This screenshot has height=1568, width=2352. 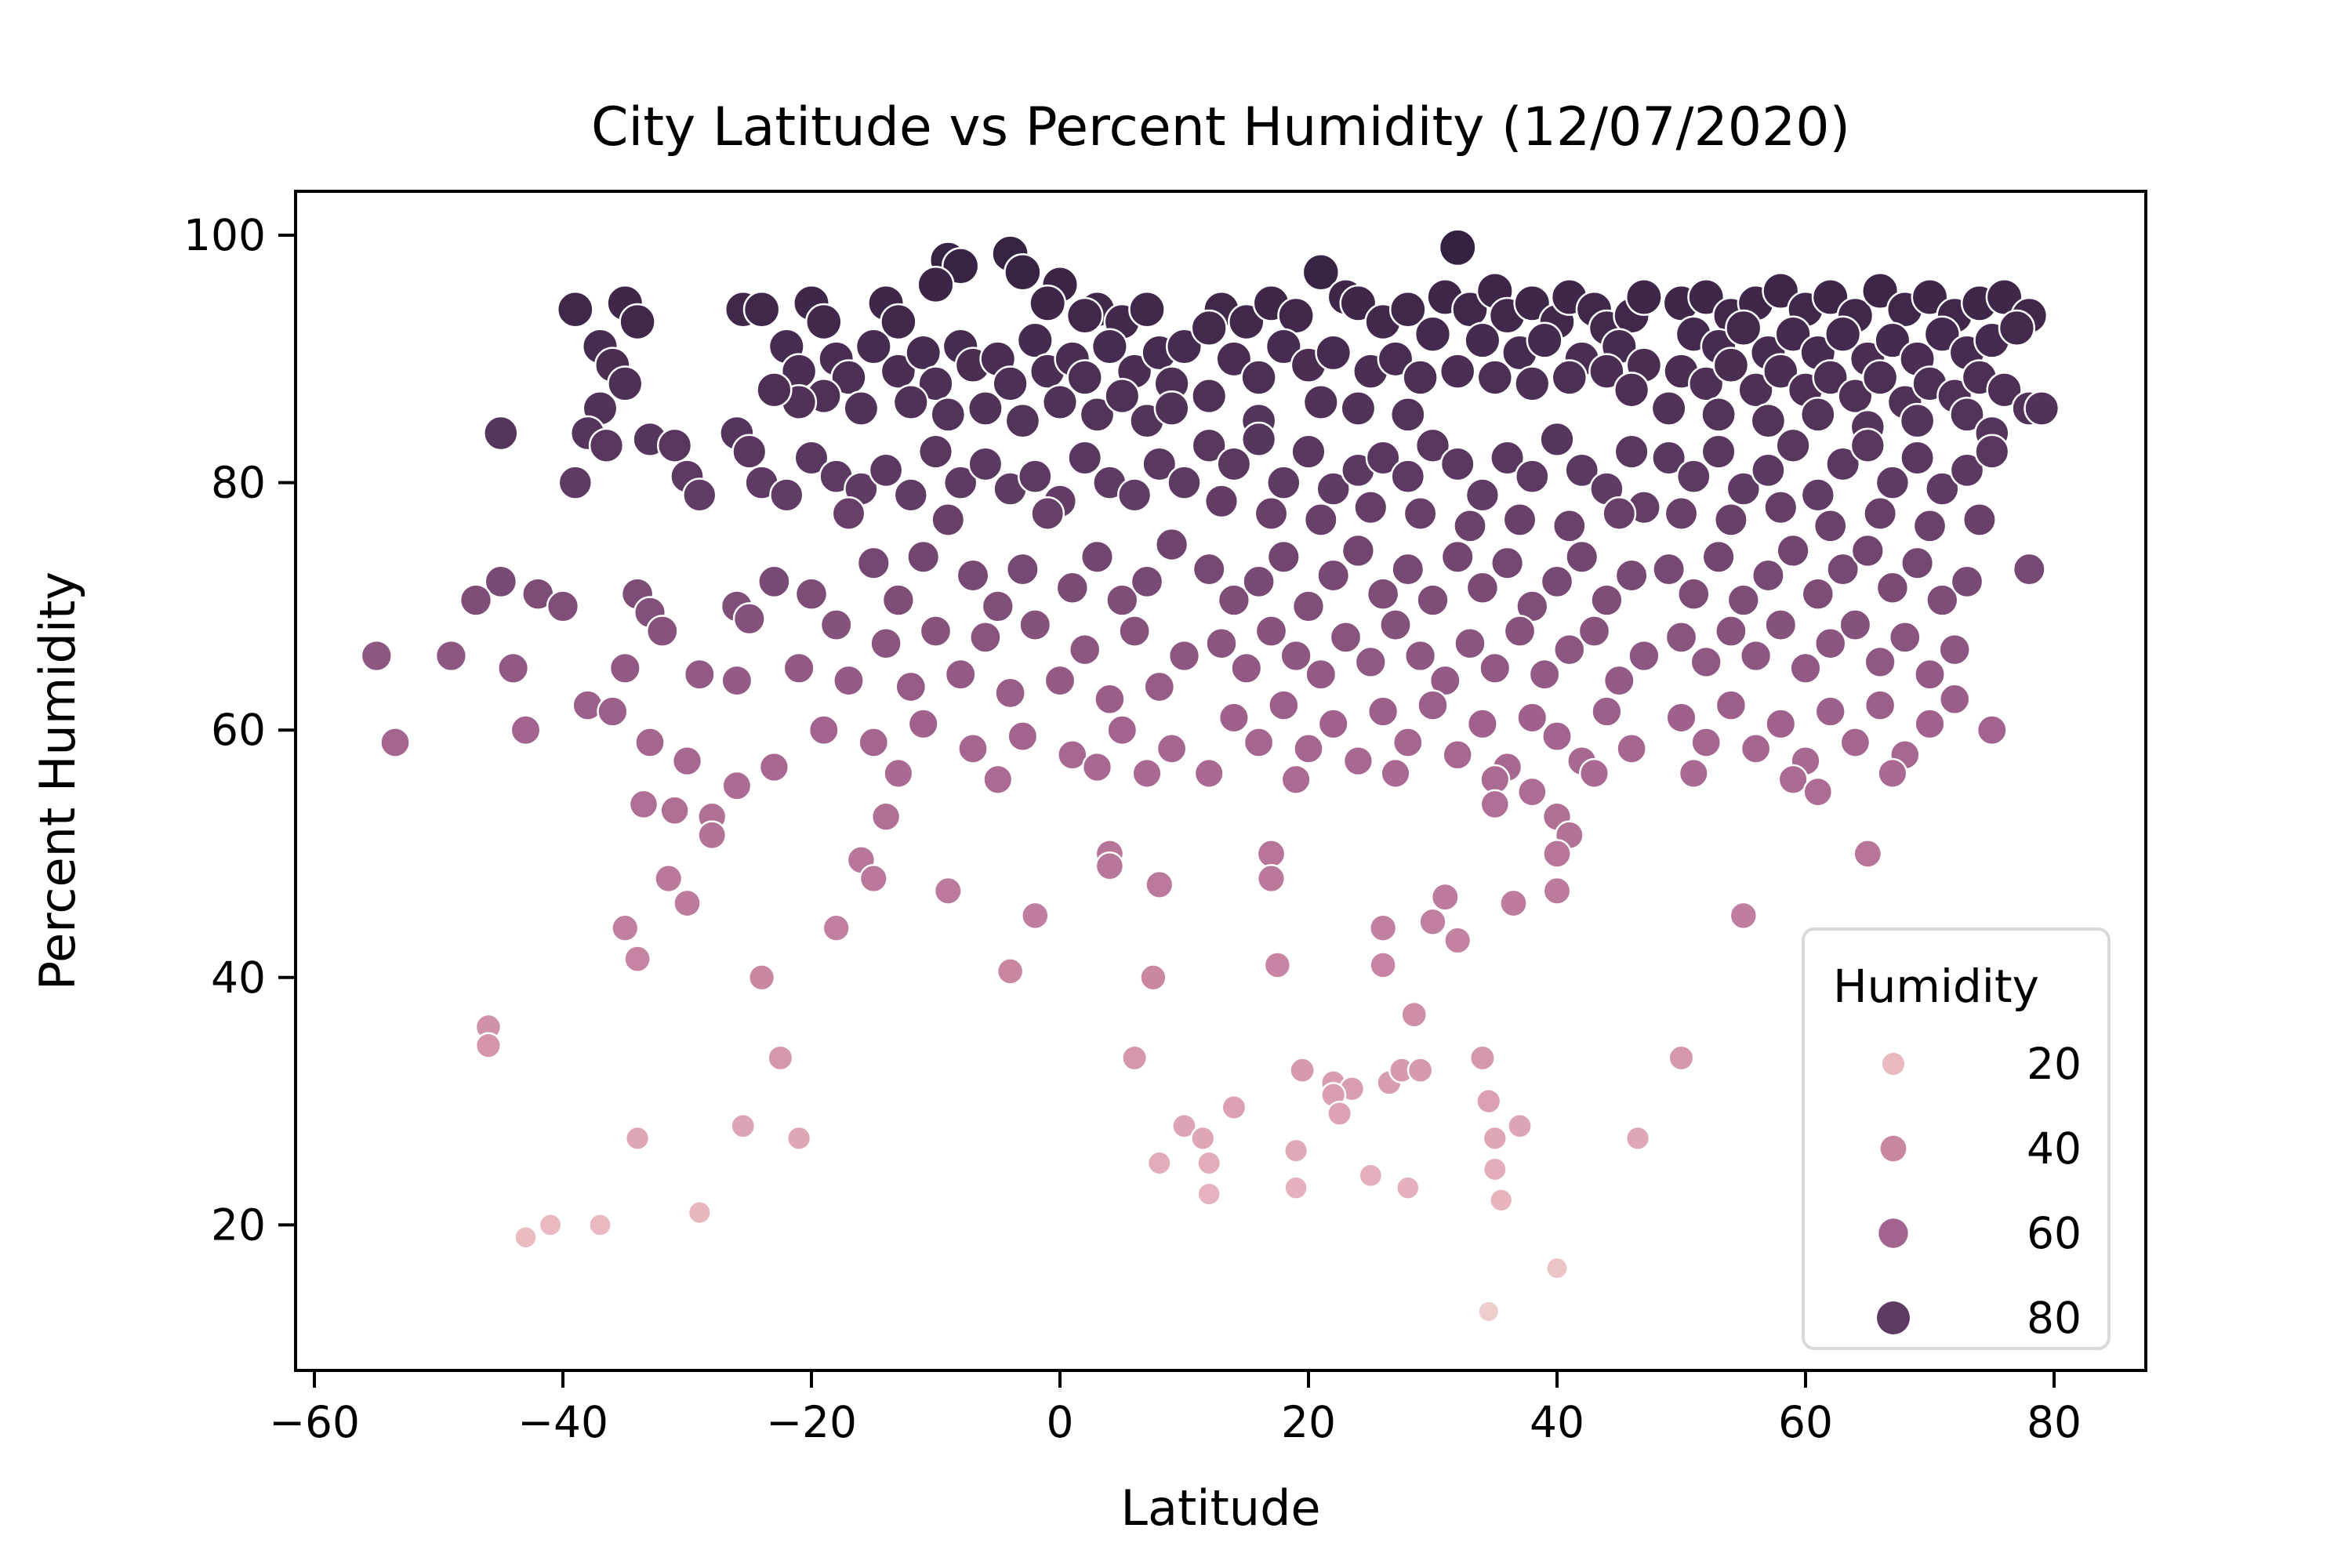 I want to click on y-tick-label: 20, so click(x=239, y=1225).